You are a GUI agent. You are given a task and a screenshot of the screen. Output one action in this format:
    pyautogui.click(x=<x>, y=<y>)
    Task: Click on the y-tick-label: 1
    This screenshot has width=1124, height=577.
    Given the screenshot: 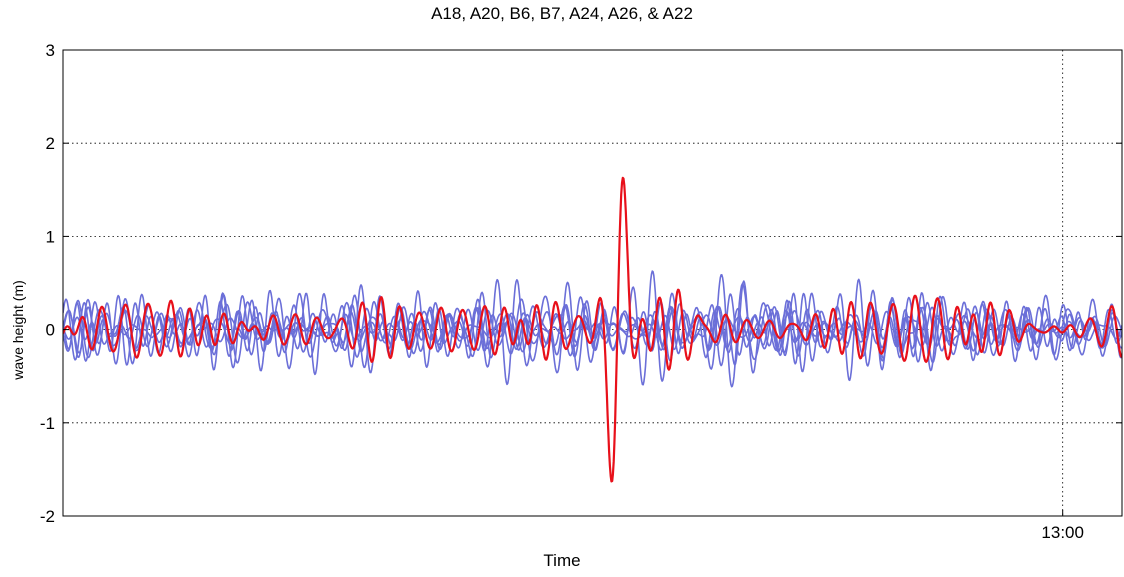 What is the action you would take?
    pyautogui.click(x=50, y=236)
    